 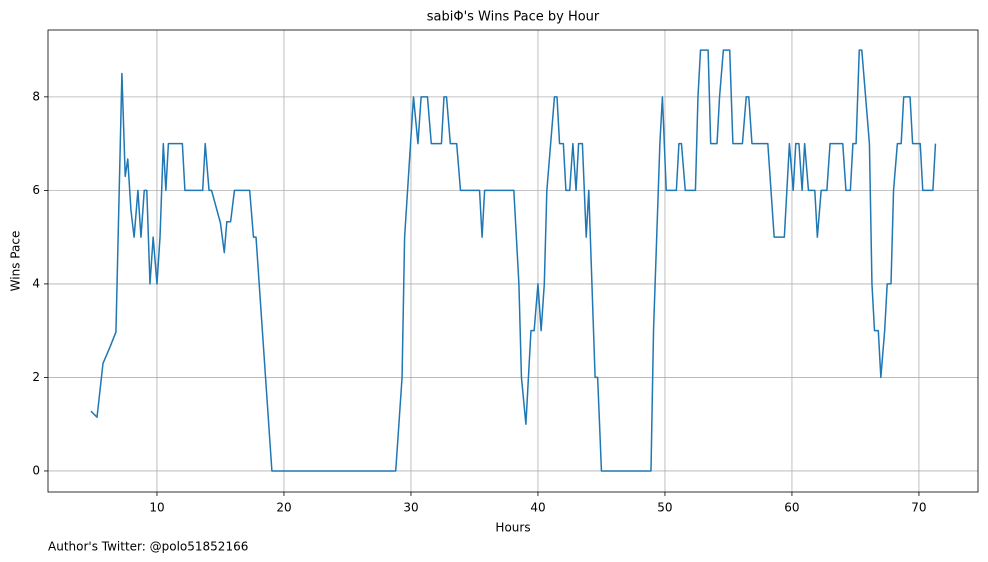 I want to click on x-tick-label: 50, so click(x=664, y=508).